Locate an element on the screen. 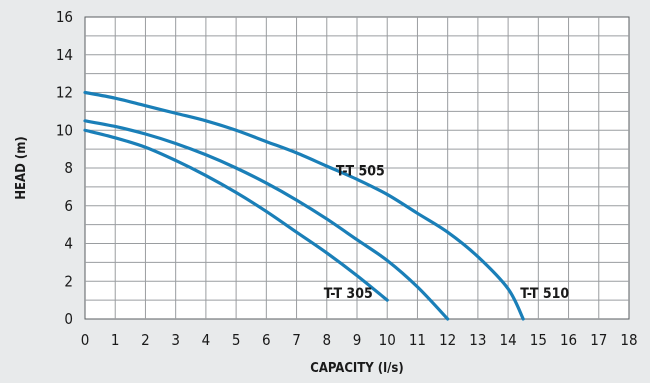 This screenshot has height=383, width=650. x-tick-label: 10 is located at coordinates (387, 340).